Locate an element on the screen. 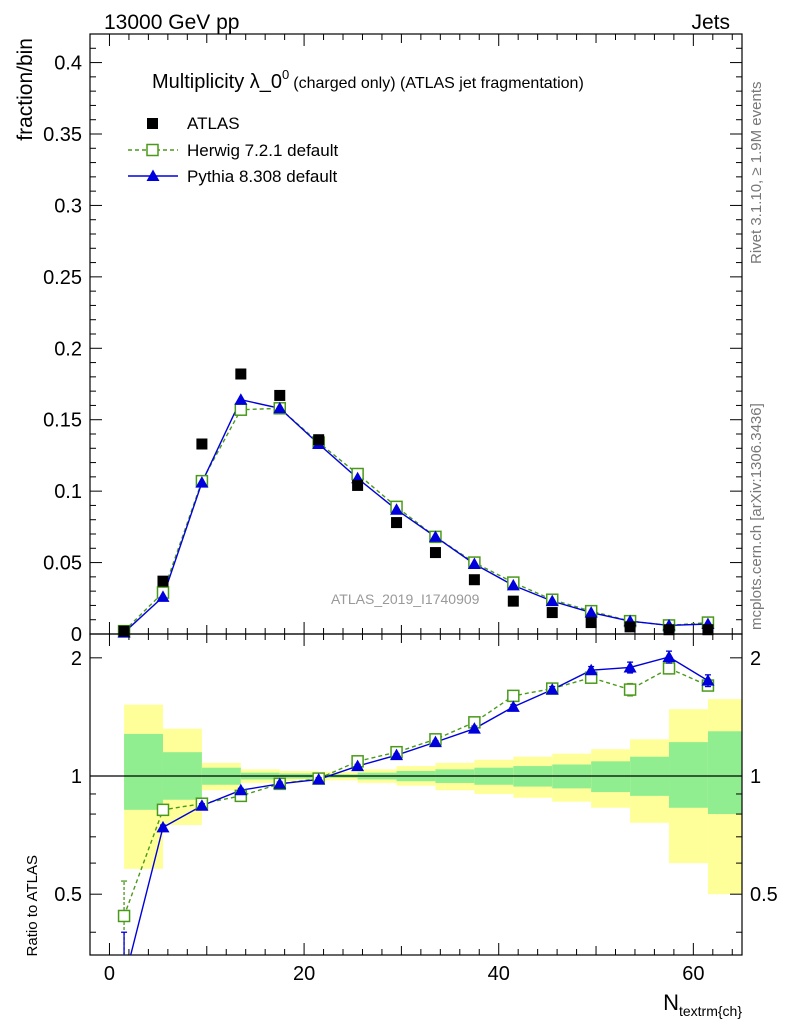 The width and height of the screenshot is (786, 1024). ratio-y-tick-label: 2 is located at coordinates (76, 659).